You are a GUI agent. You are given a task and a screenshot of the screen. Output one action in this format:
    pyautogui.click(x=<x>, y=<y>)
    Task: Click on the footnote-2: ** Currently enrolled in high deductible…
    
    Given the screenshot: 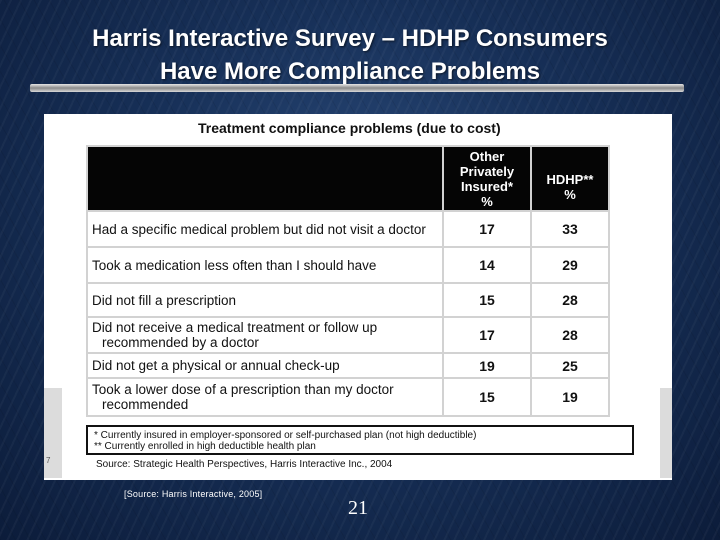 What is the action you would take?
    pyautogui.click(x=205, y=446)
    